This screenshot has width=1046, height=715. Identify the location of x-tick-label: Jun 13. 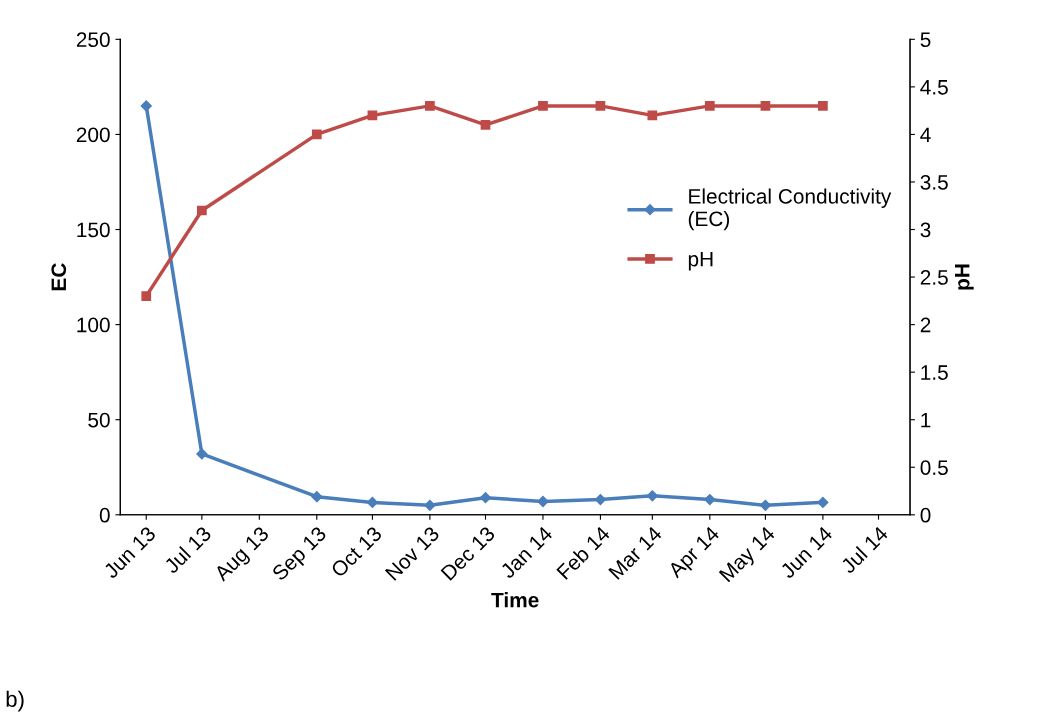
(129, 552).